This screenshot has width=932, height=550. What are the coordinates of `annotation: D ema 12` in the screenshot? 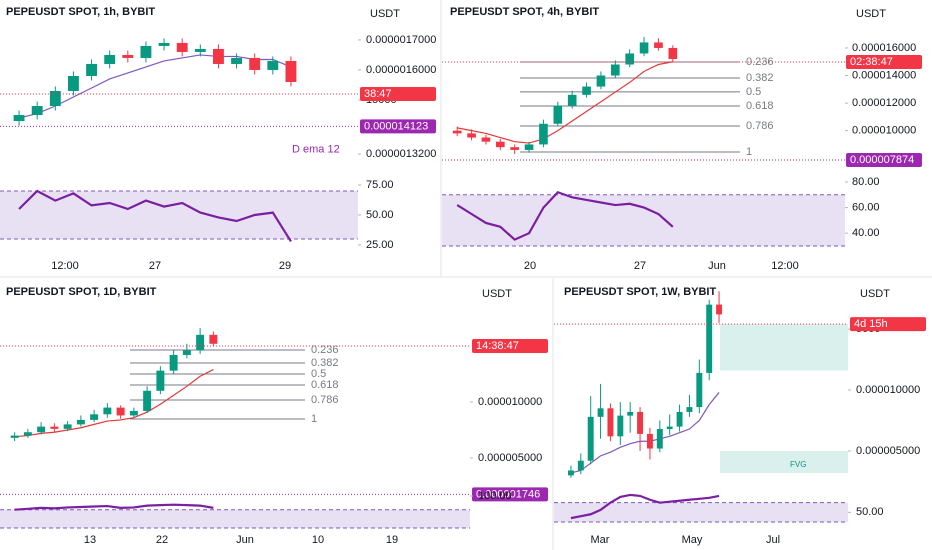 It's located at (316, 149).